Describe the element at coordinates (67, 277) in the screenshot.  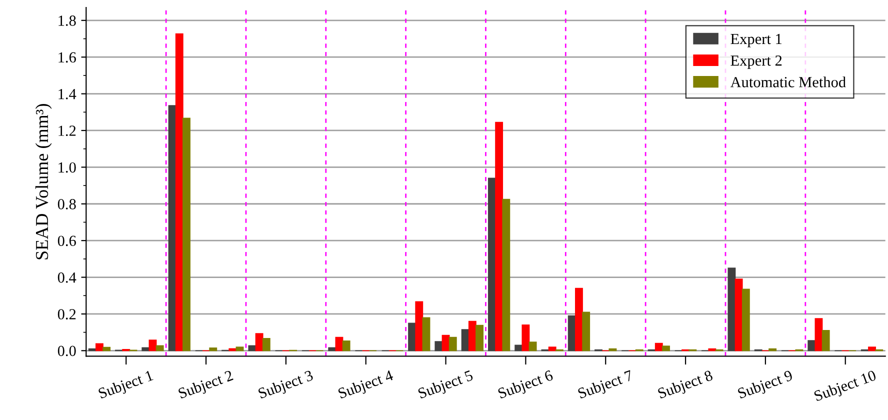
I see `y-tick-label: 0.4` at that location.